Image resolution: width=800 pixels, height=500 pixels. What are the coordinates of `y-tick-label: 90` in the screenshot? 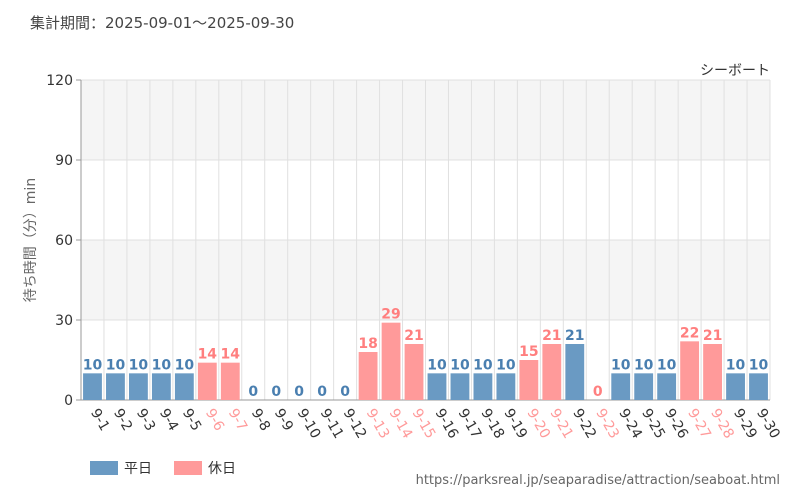 It's located at (64, 161).